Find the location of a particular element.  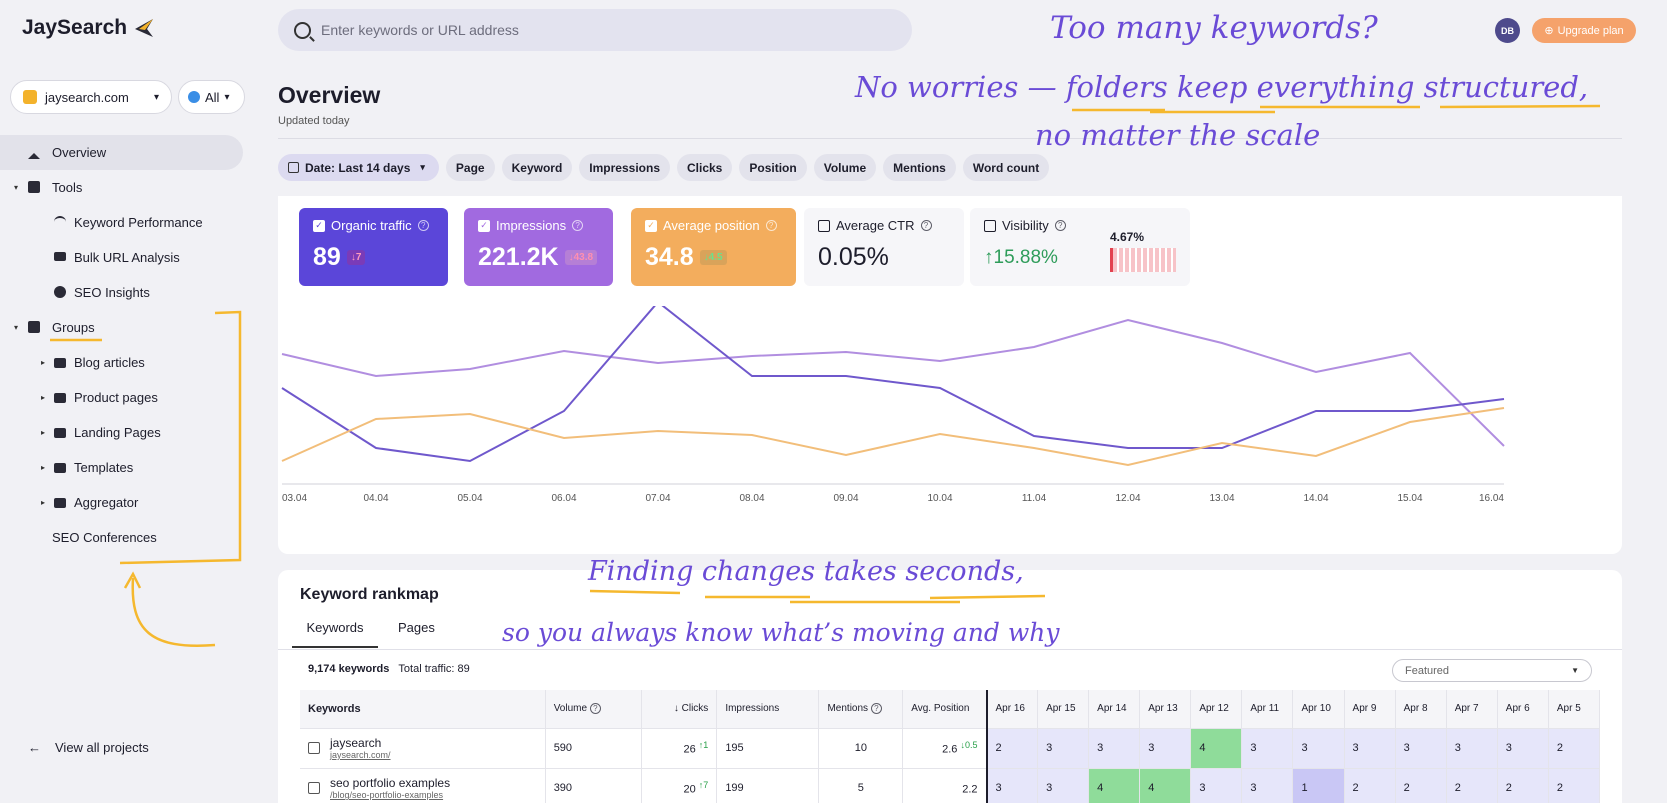

sidebar-item-bulk-url: Bulk URL Analysis is located at coordinates (122, 257).